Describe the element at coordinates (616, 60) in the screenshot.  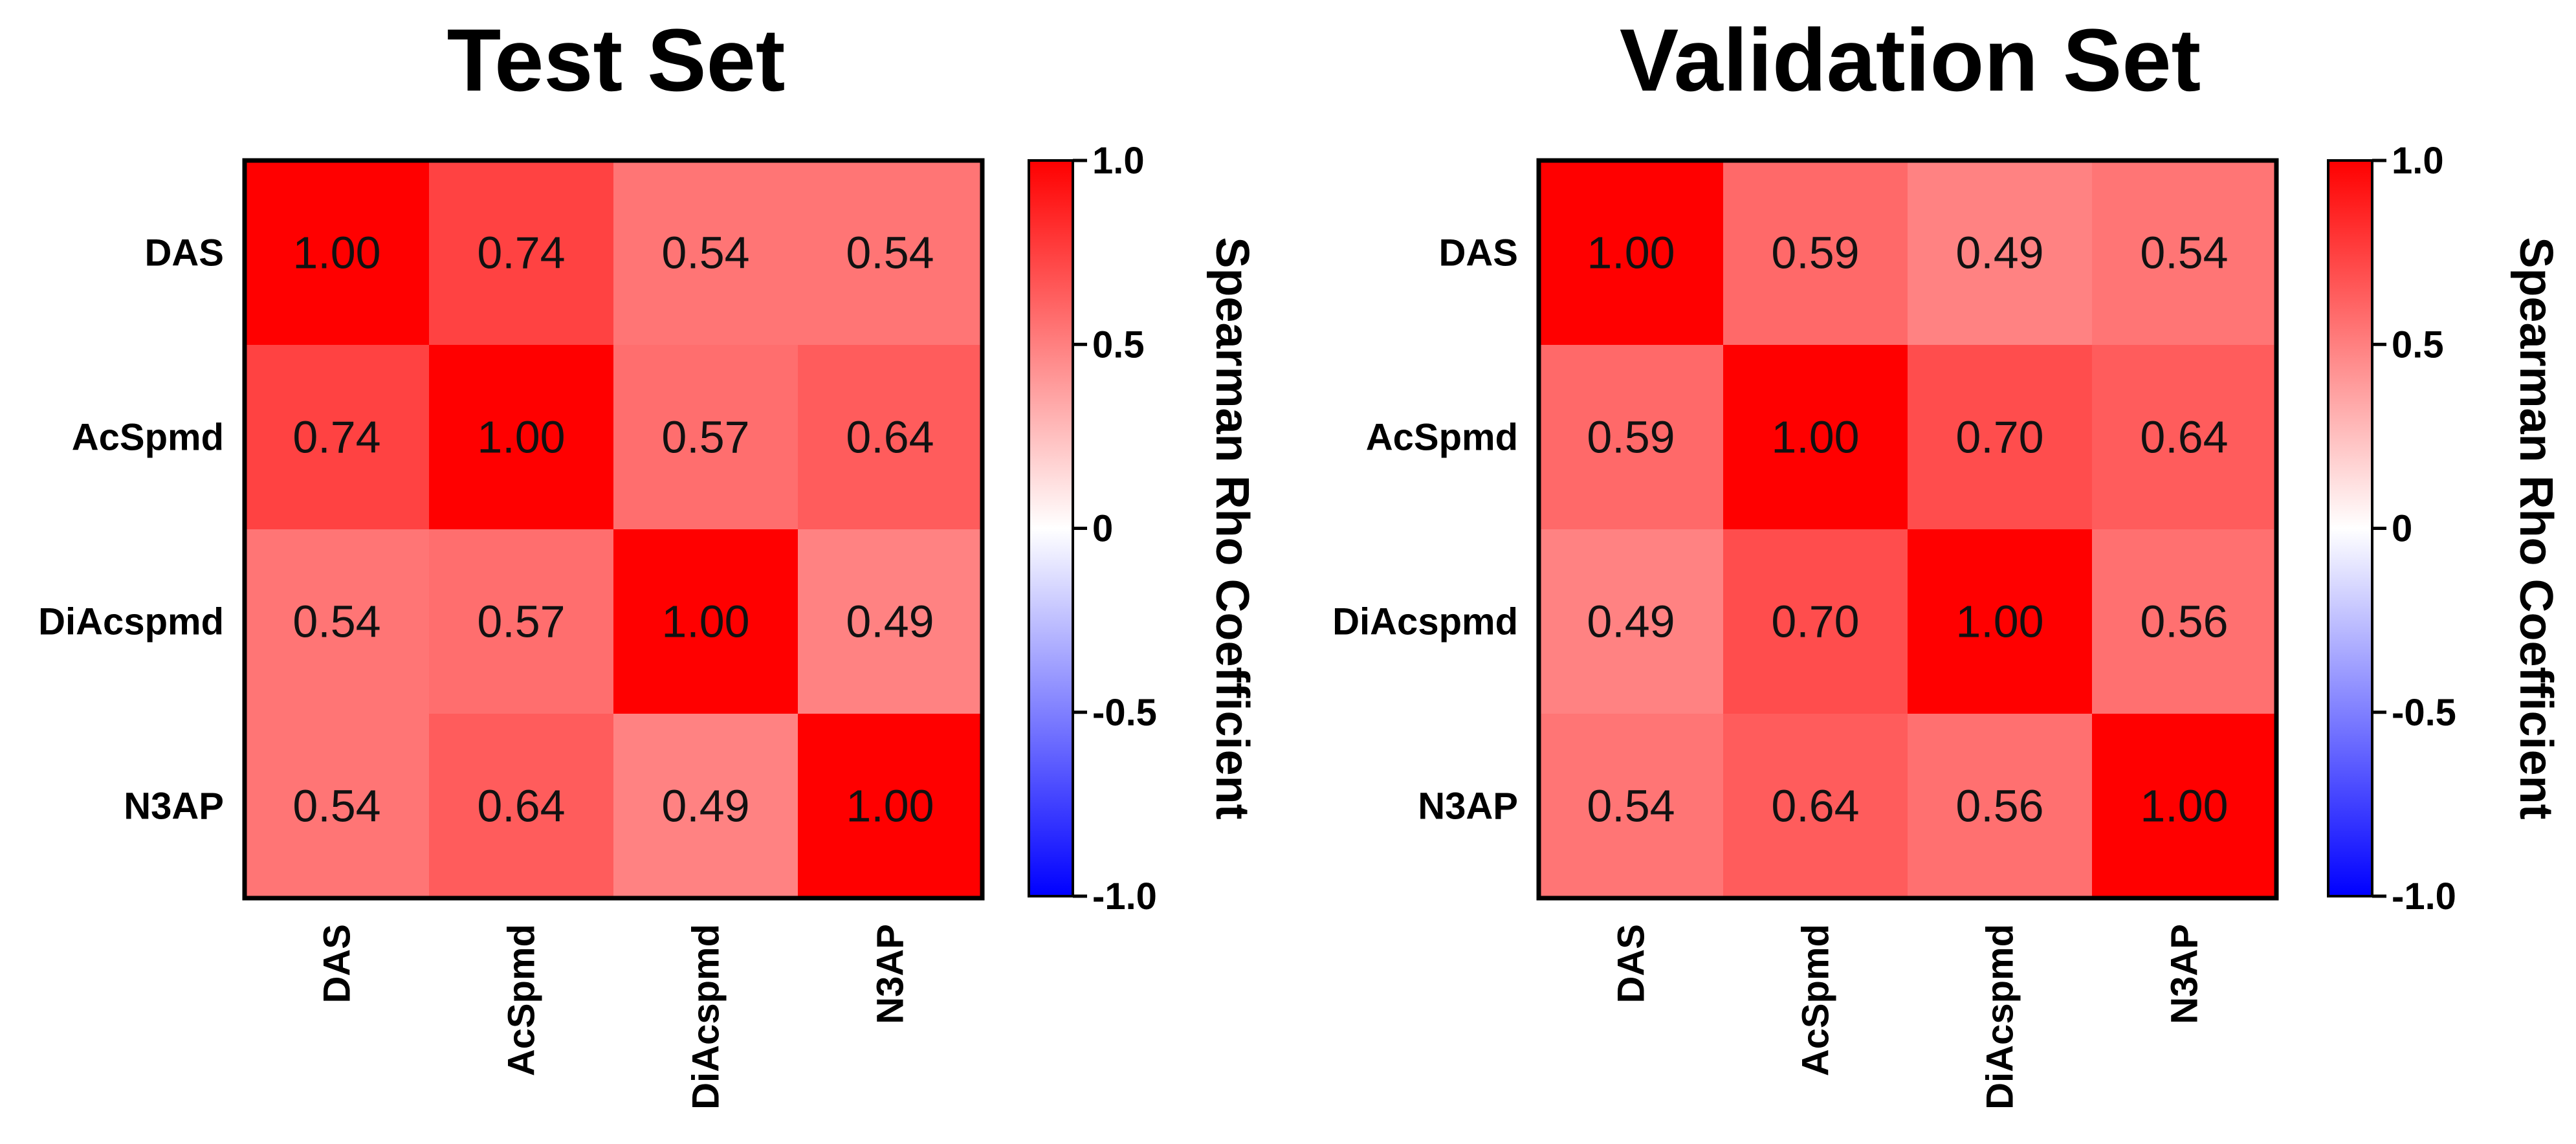
I see `chart-title: Test Set` at that location.